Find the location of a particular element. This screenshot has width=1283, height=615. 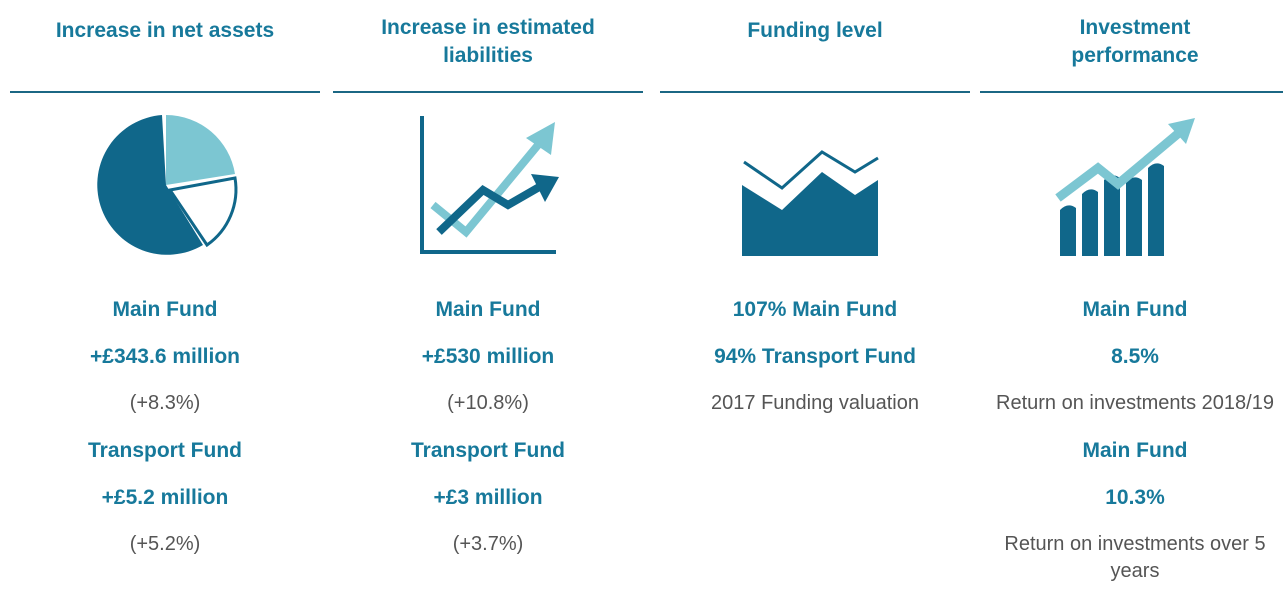

note-text: (+5.2%) is located at coordinates (165, 544).